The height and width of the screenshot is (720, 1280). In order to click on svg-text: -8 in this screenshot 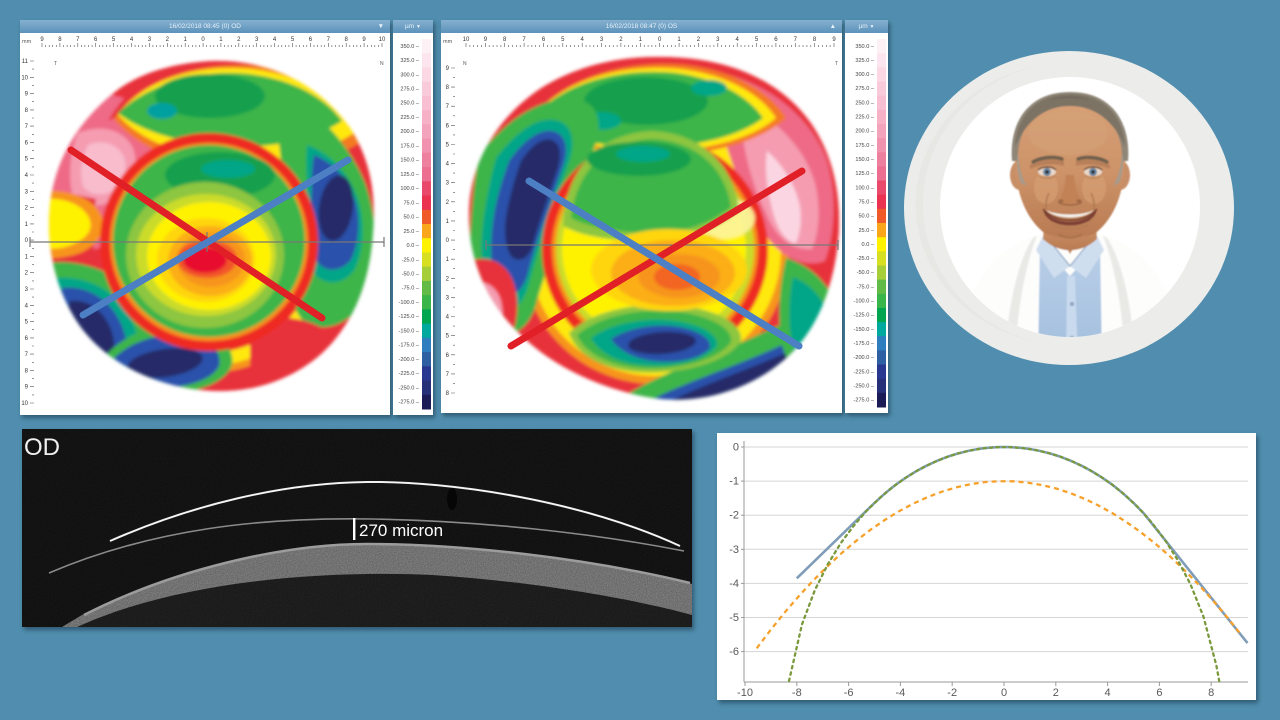, I will do `click(797, 693)`.